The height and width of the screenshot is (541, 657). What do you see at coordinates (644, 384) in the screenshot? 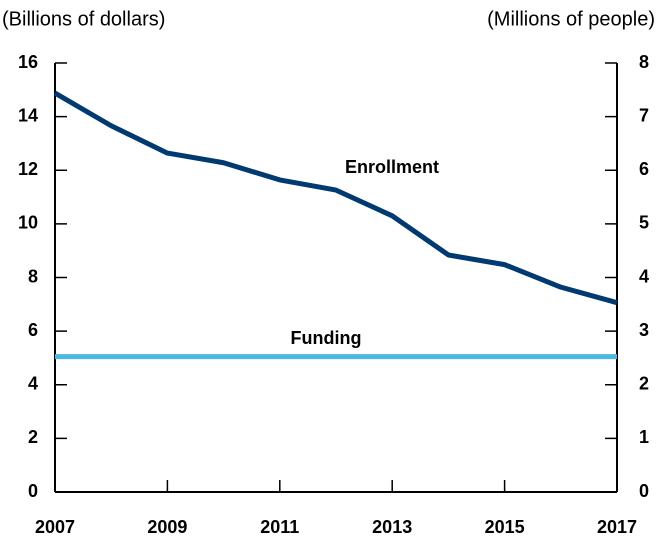
I see `y2-tick-label: 2` at bounding box center [644, 384].